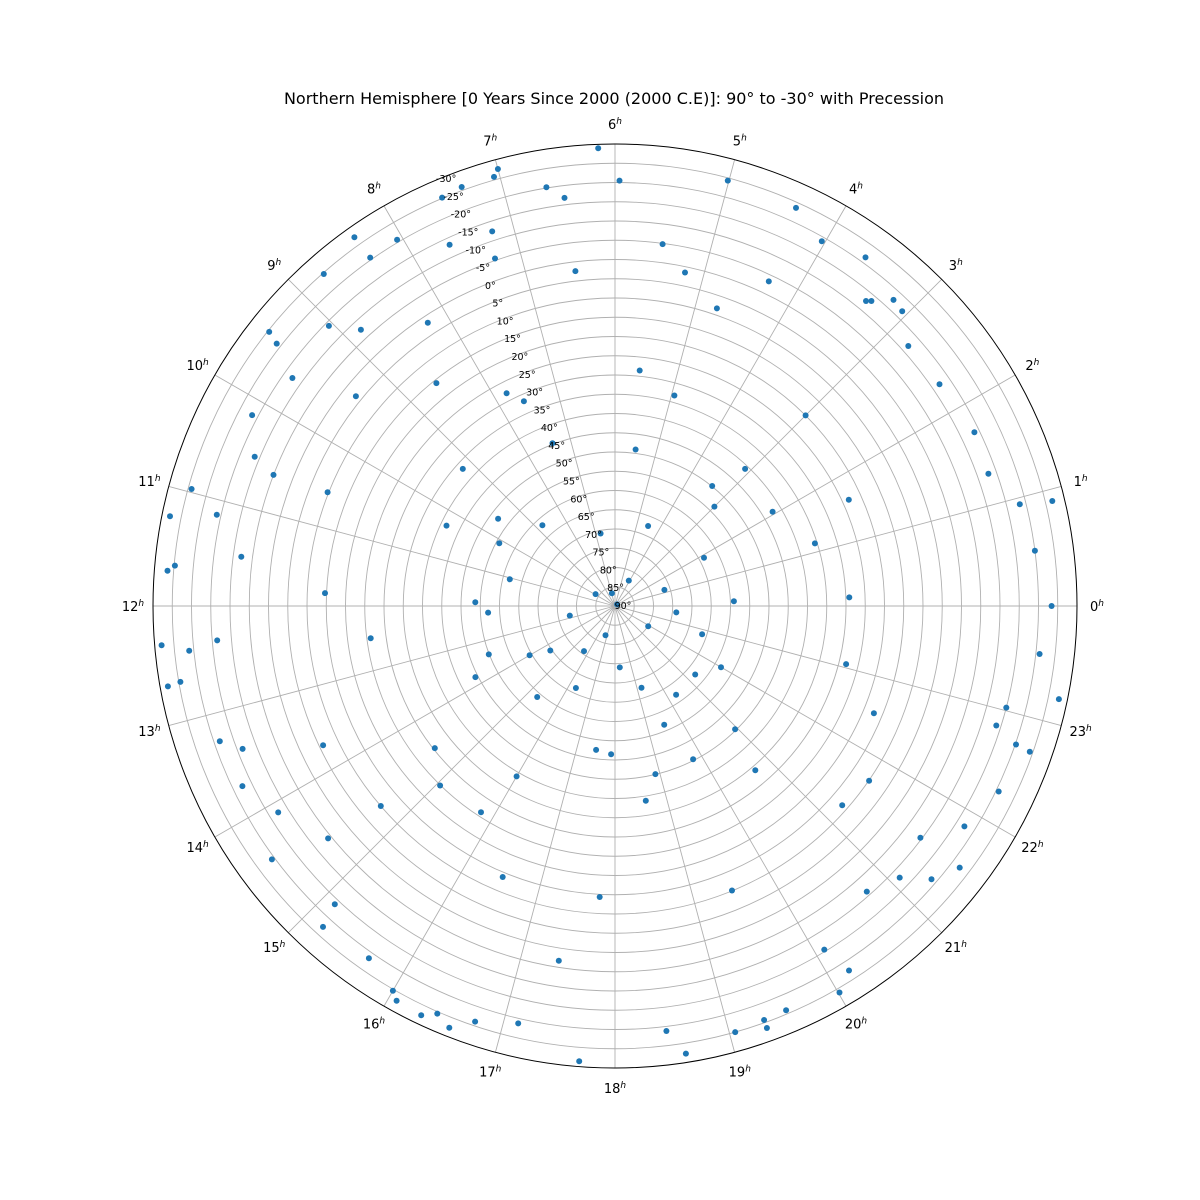 The width and height of the screenshot is (1200, 1200). I want to click on hour-label: 5h, so click(740, 141).